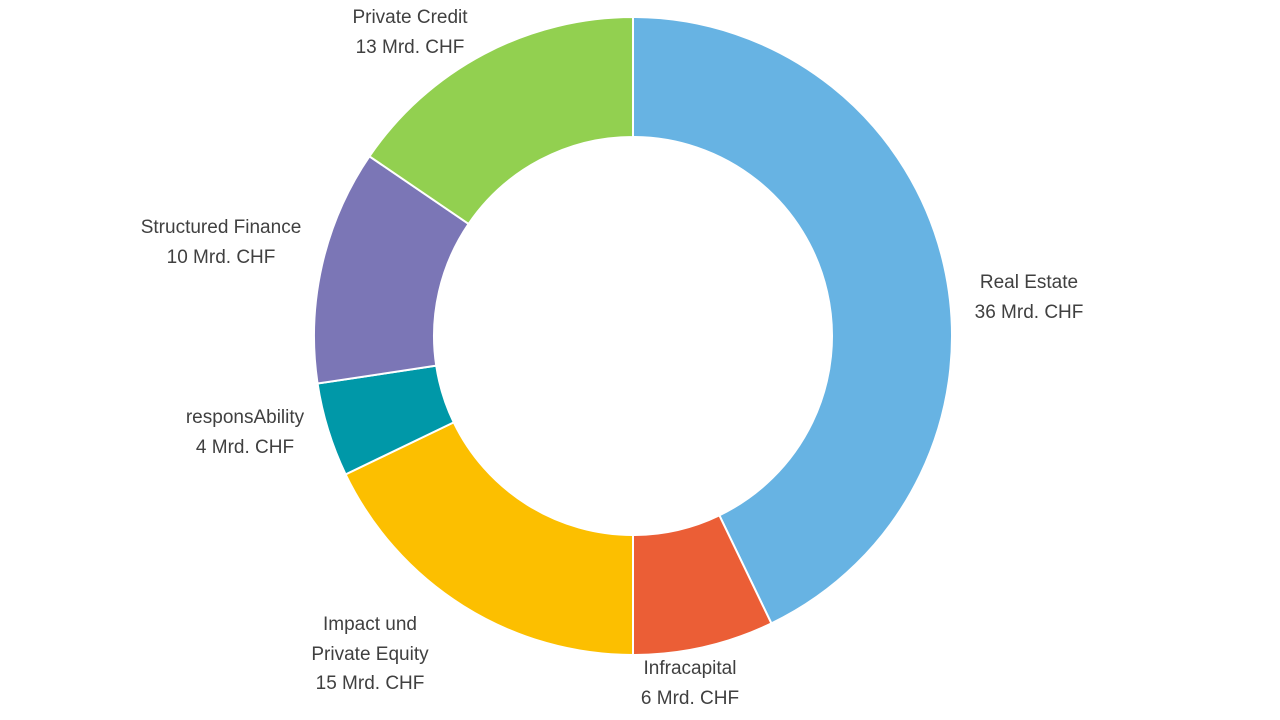  I want to click on category-label: Infracapital, so click(690, 668).